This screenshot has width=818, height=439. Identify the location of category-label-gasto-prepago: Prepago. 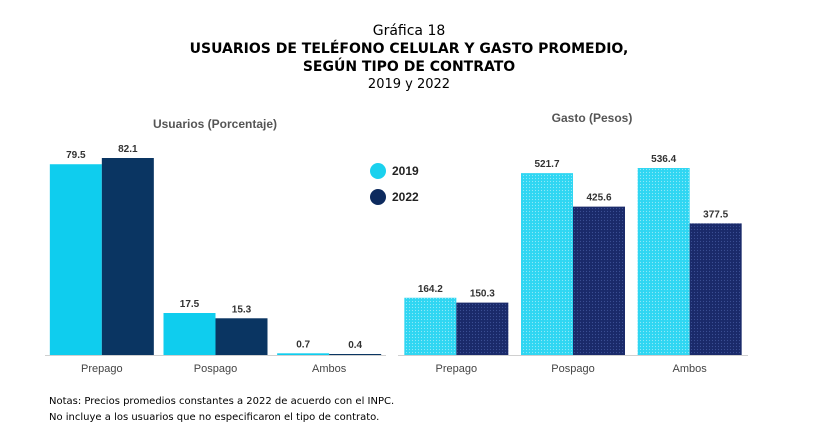
(457, 369).